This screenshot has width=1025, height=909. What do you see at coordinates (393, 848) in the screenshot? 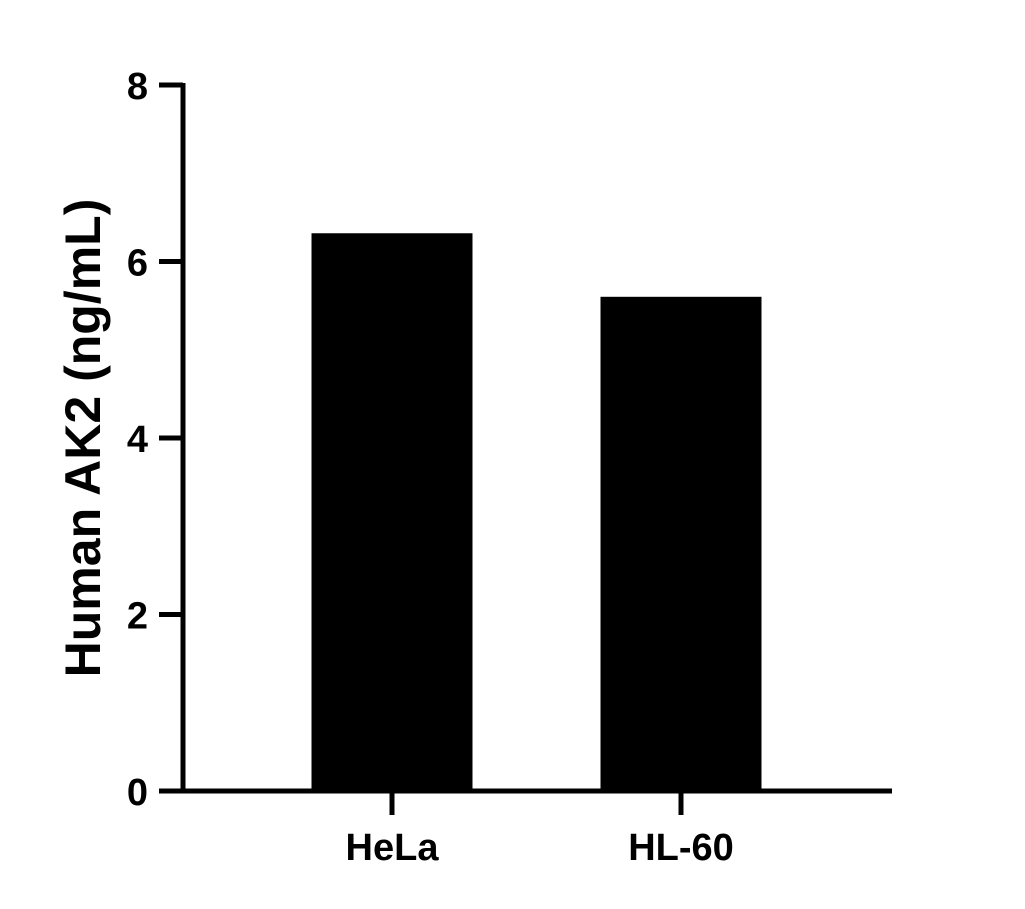
I see `x-tick-label: HeLa` at bounding box center [393, 848].